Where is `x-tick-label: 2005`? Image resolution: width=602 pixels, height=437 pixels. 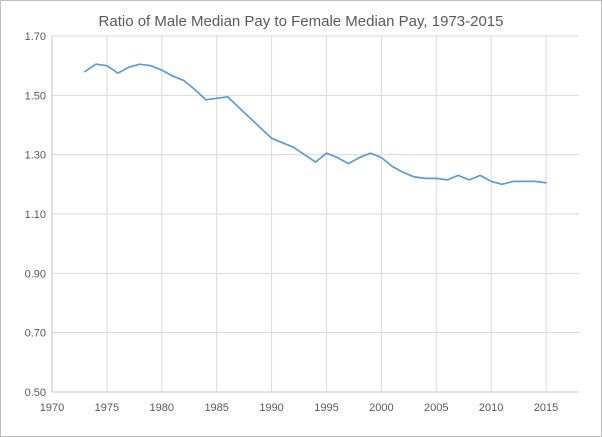 x-tick-label: 2005 is located at coordinates (436, 408).